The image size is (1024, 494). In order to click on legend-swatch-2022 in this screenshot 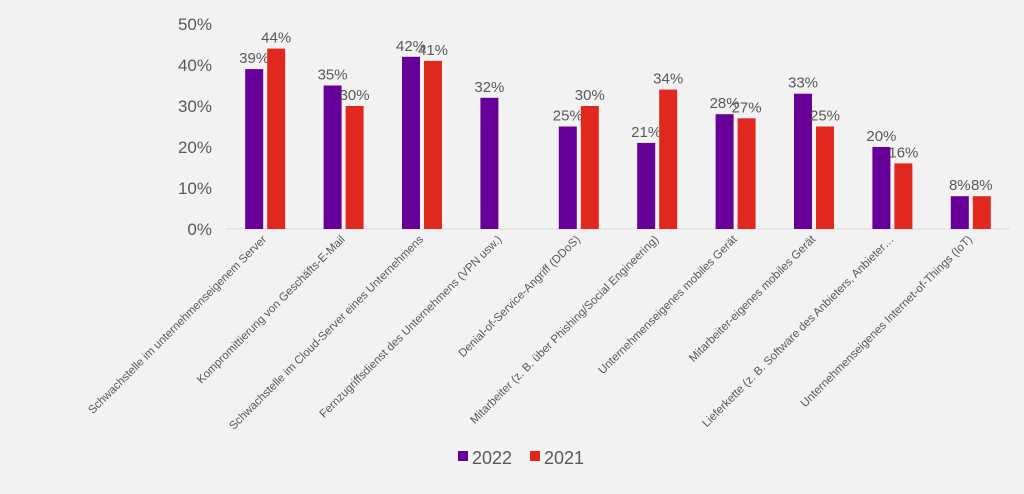, I will do `click(463, 456)`.